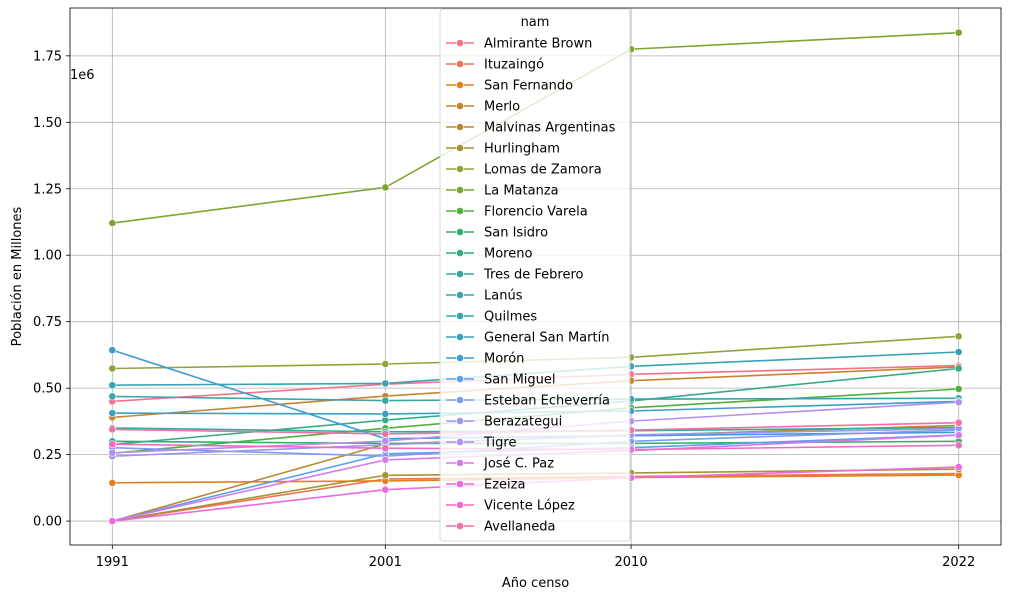 The image size is (1010, 599). I want to click on legend-item: Malvinas Argentinas, so click(531, 128).